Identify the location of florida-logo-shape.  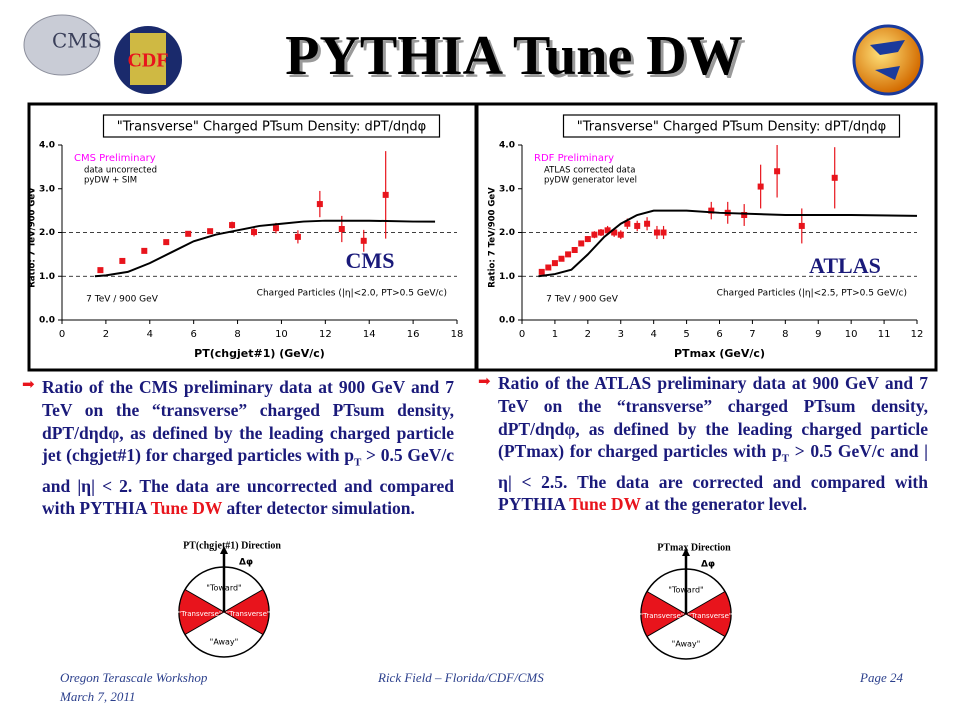
(887, 60).